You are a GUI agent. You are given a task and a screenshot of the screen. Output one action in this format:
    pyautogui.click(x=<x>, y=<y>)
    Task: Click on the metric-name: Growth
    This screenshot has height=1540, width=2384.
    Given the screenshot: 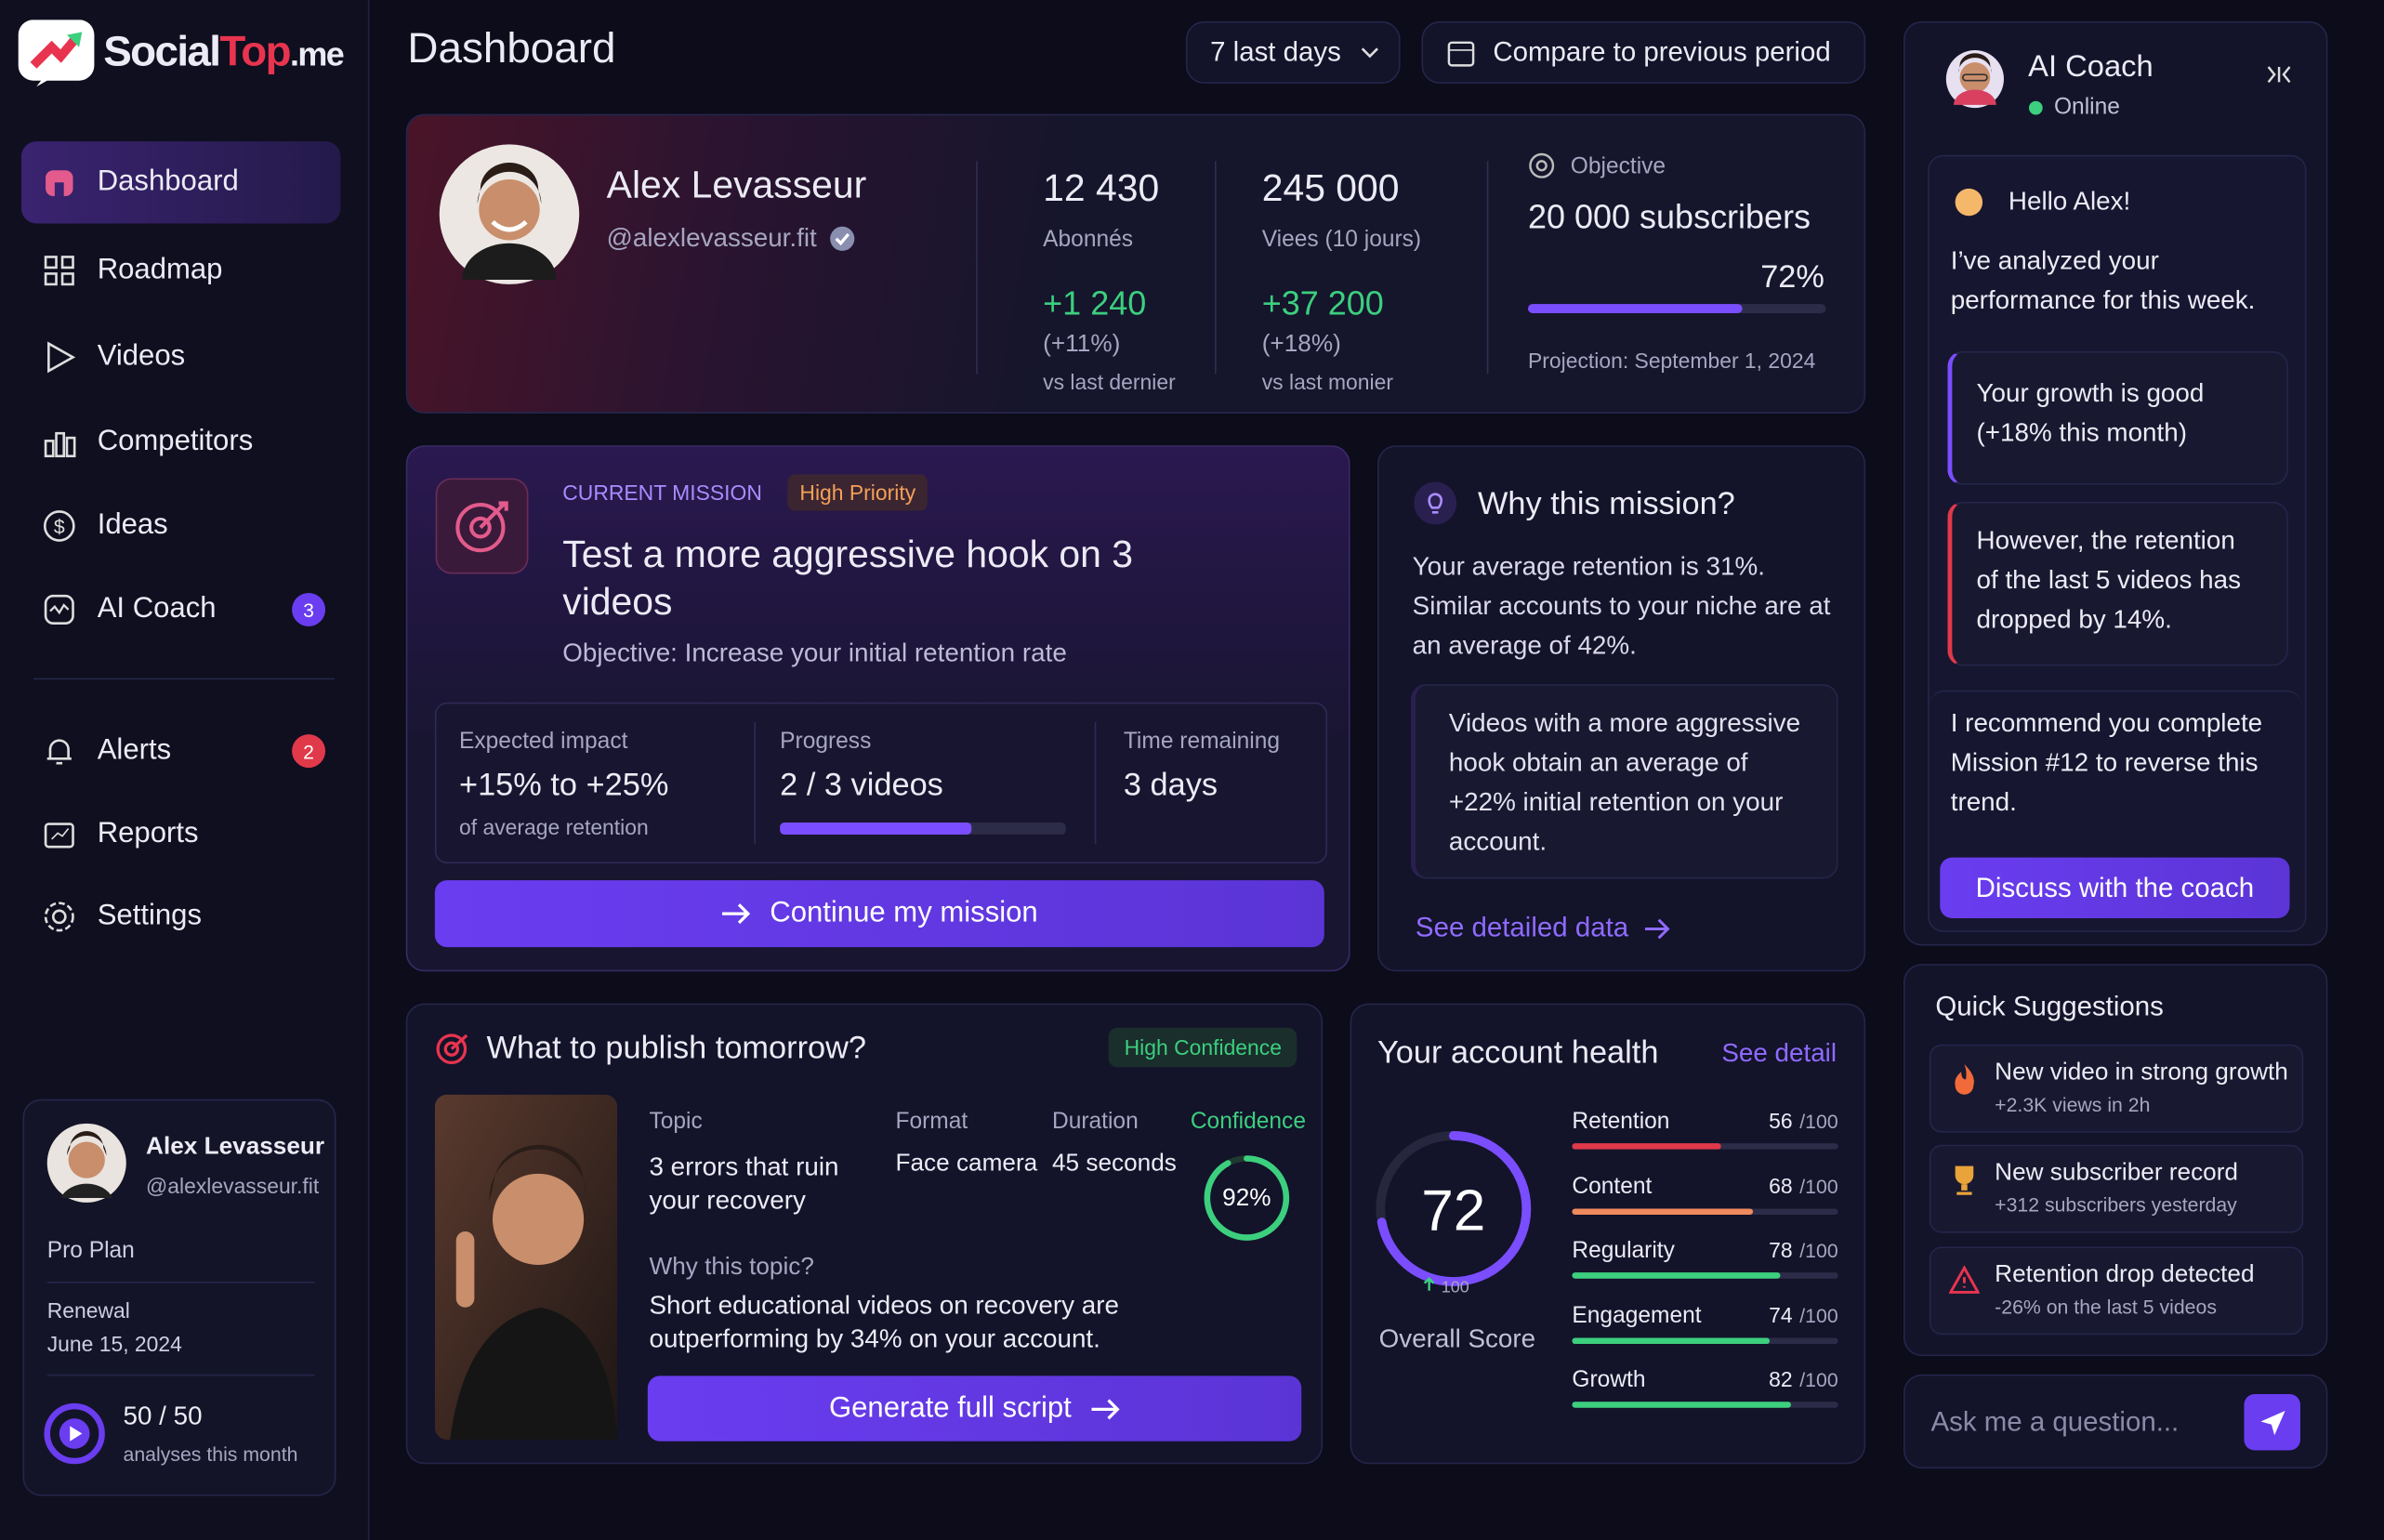 What is the action you would take?
    pyautogui.click(x=1609, y=1379)
    